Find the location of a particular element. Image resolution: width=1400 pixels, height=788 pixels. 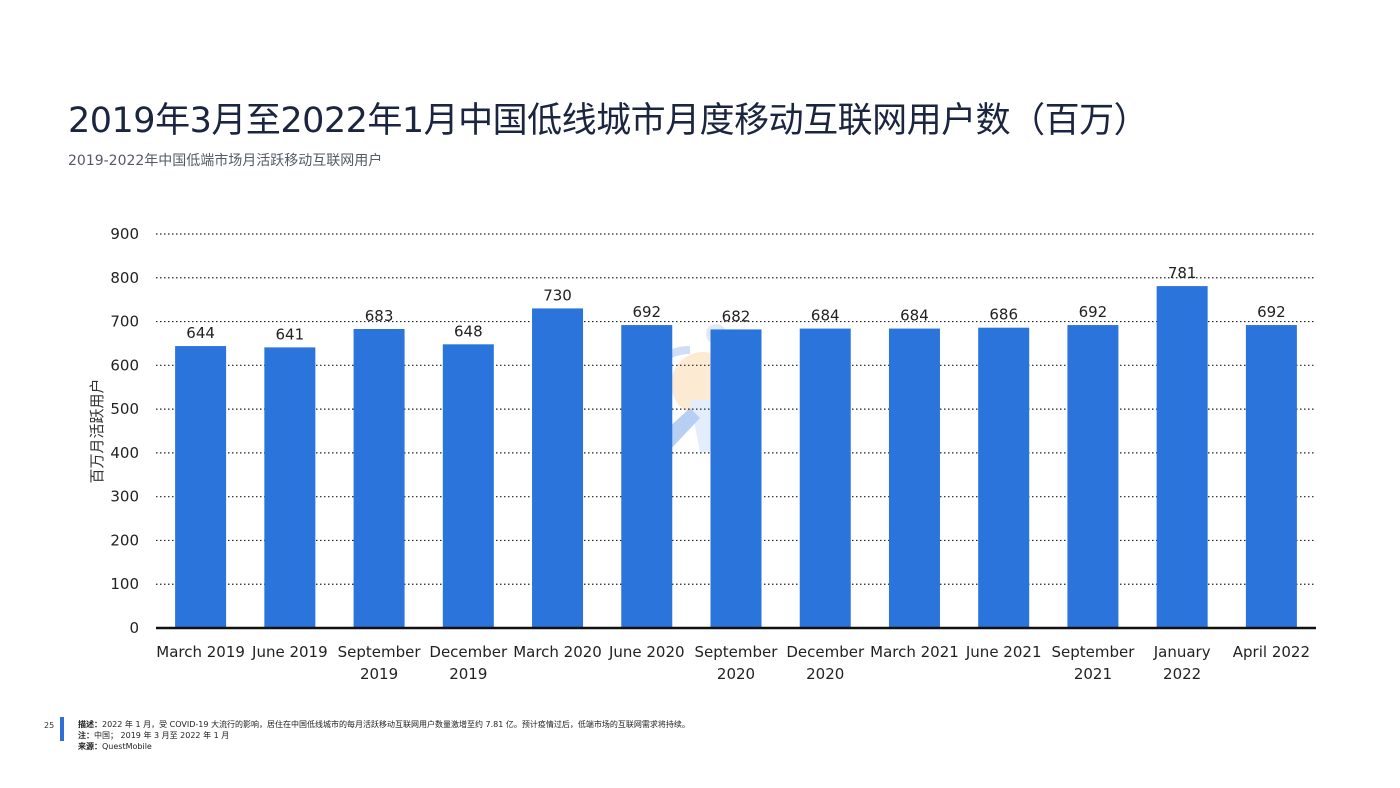

x-tick-label: March 2020 is located at coordinates (557, 652).